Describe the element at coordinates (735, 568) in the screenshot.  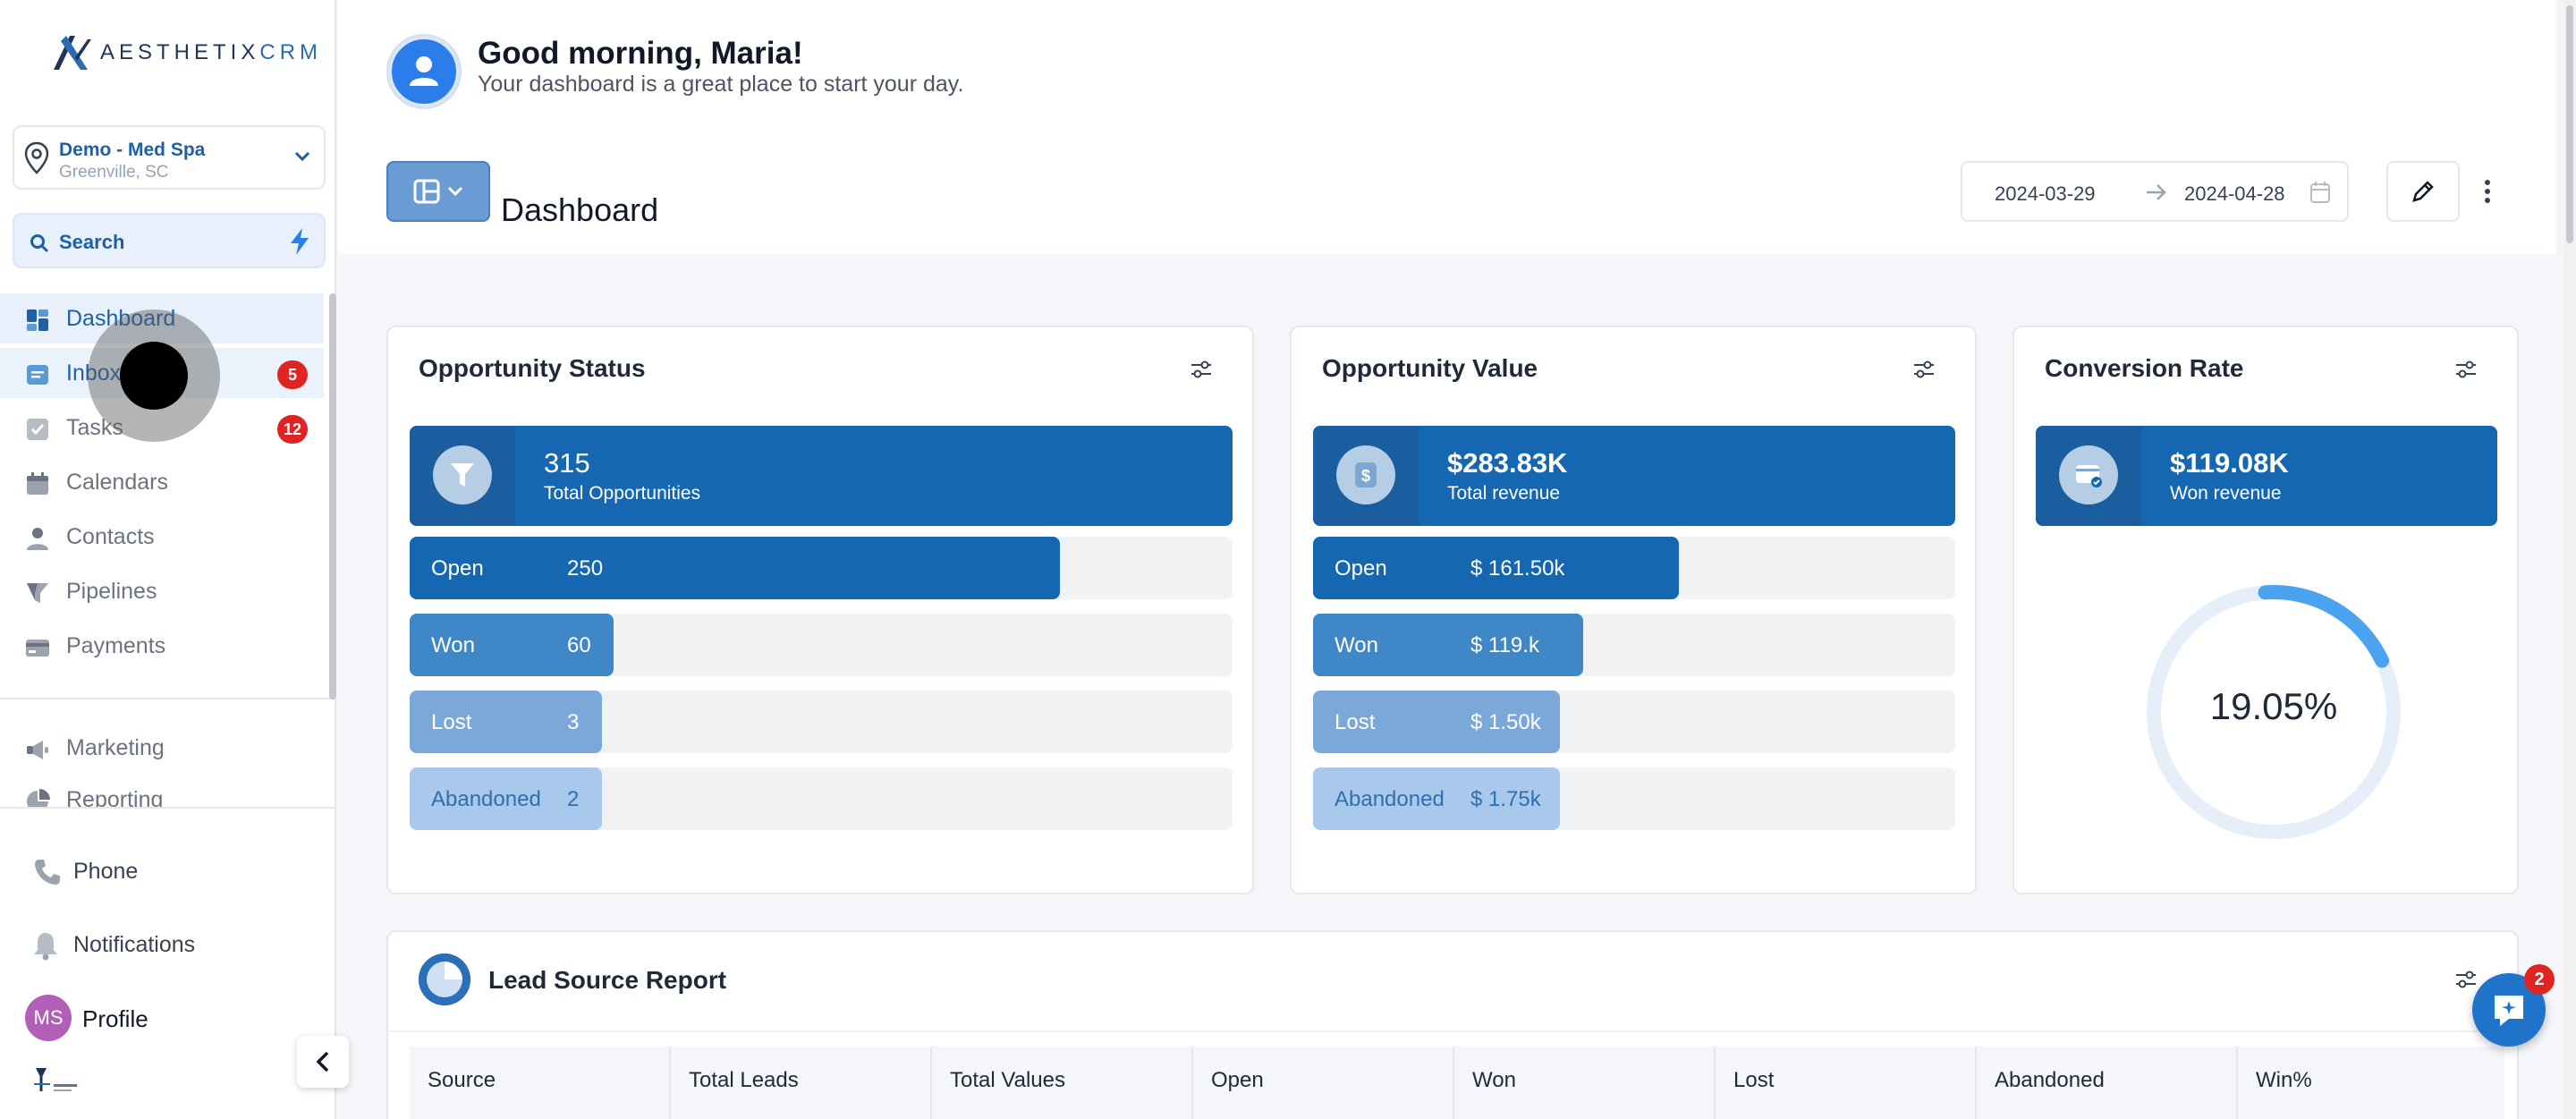
I see `bar-fill-open: Open 250` at that location.